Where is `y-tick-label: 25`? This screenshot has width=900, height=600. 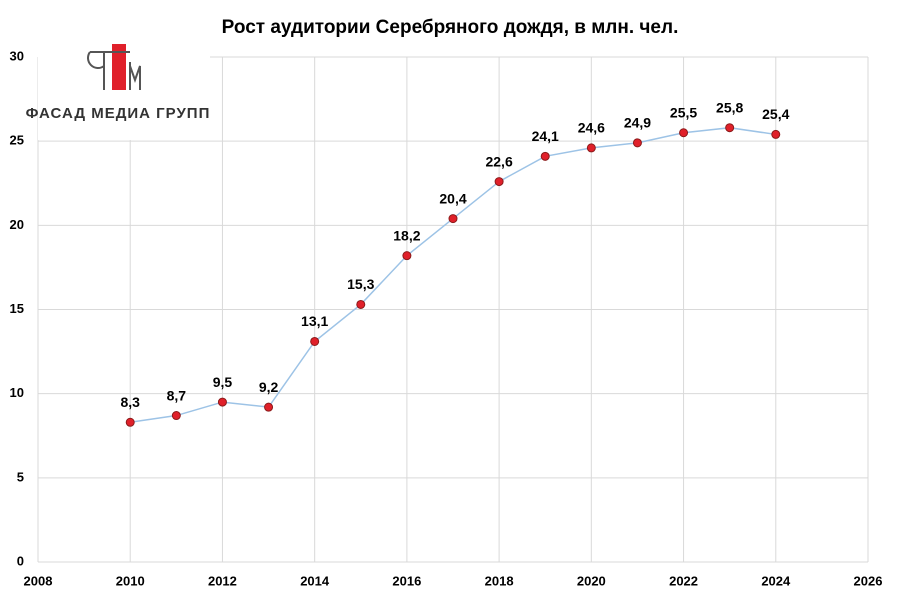
y-tick-label: 25 is located at coordinates (17, 140).